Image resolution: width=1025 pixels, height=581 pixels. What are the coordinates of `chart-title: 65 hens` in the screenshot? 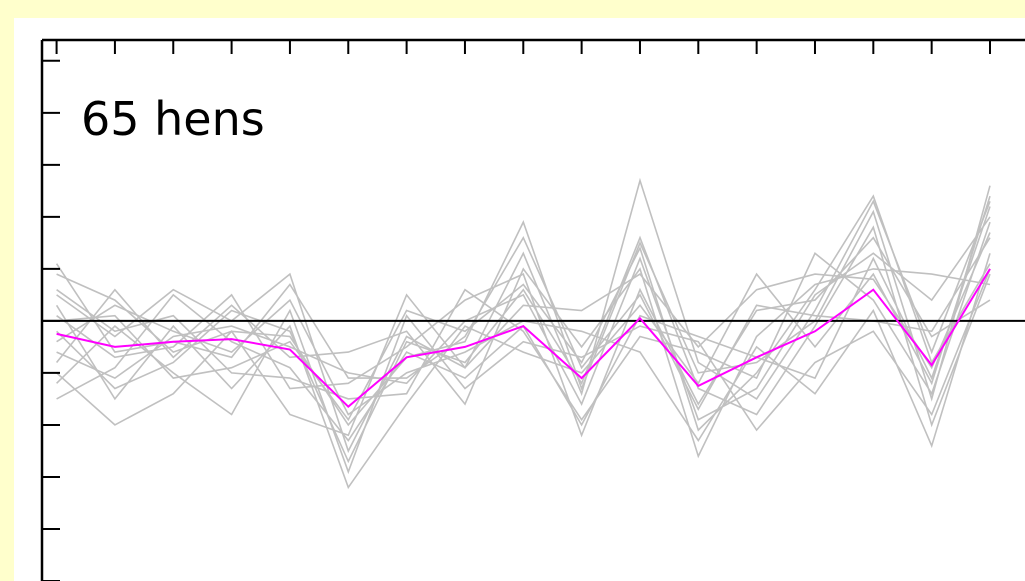 It's located at (173, 119).